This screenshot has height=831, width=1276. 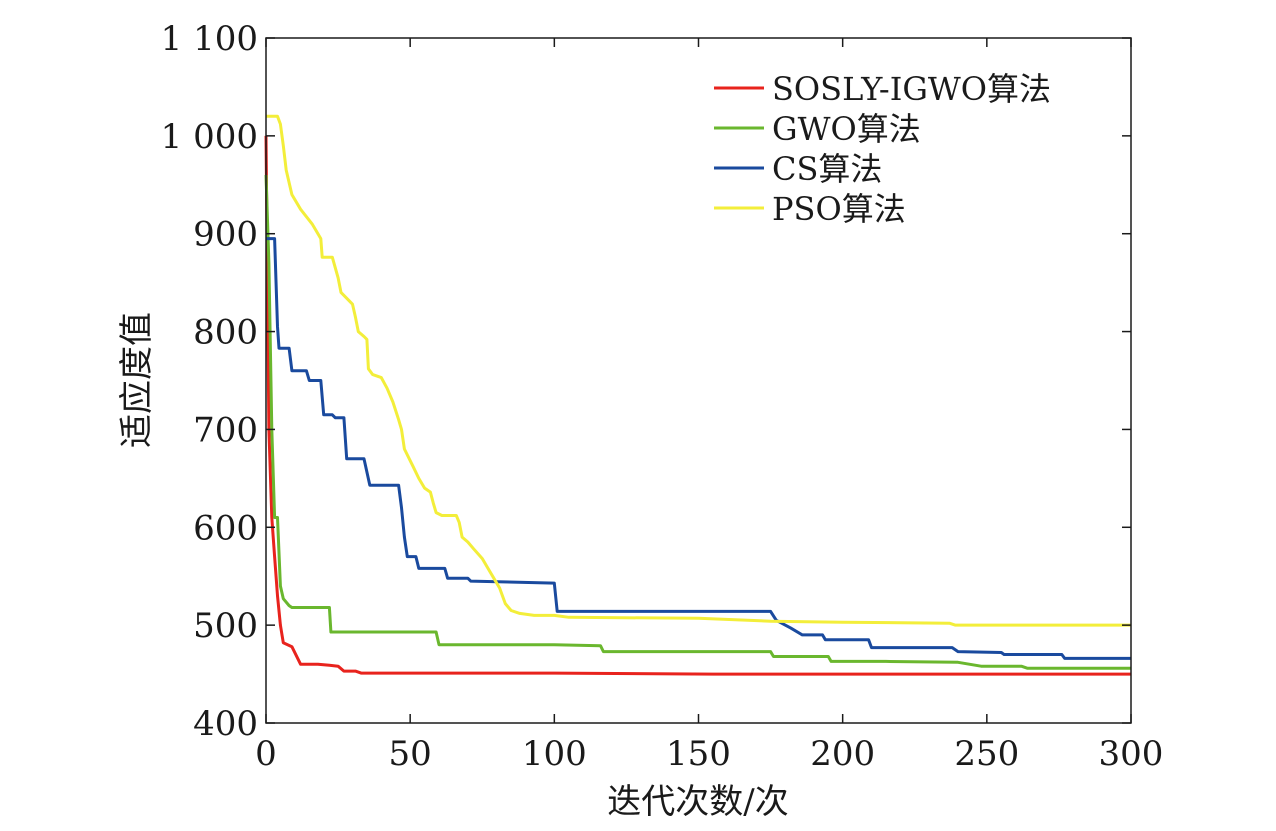 What do you see at coordinates (410, 754) in the screenshot?
I see `x-tick-label: 50` at bounding box center [410, 754].